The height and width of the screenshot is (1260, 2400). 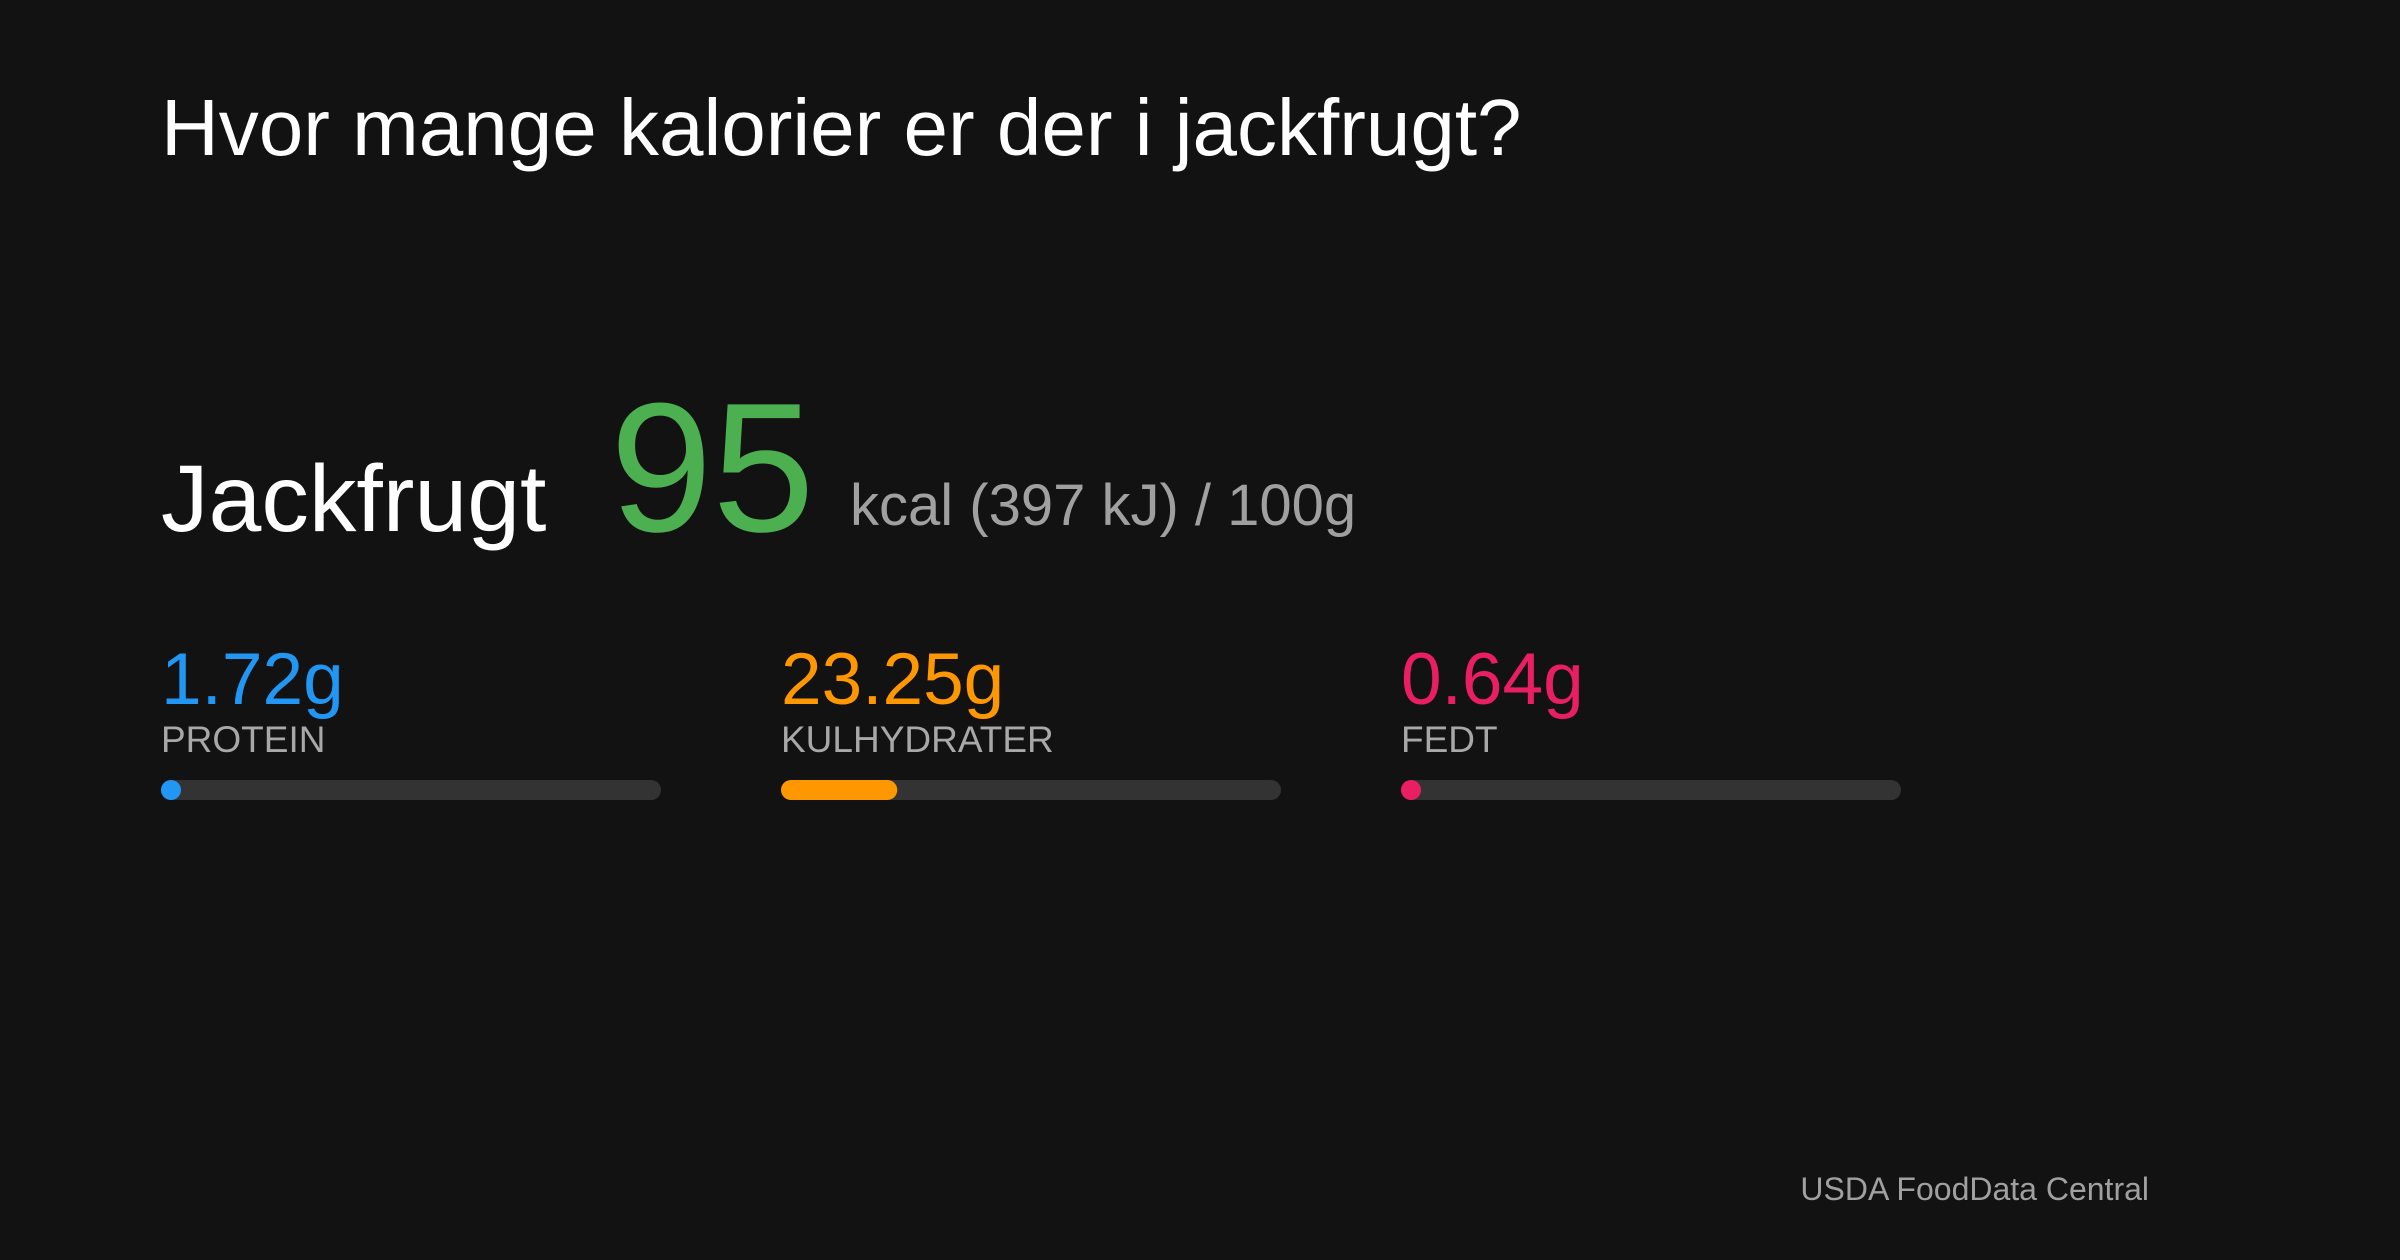 I want to click on title: Hvor mange kalorier er der i jackfrugt?, so click(x=841, y=127).